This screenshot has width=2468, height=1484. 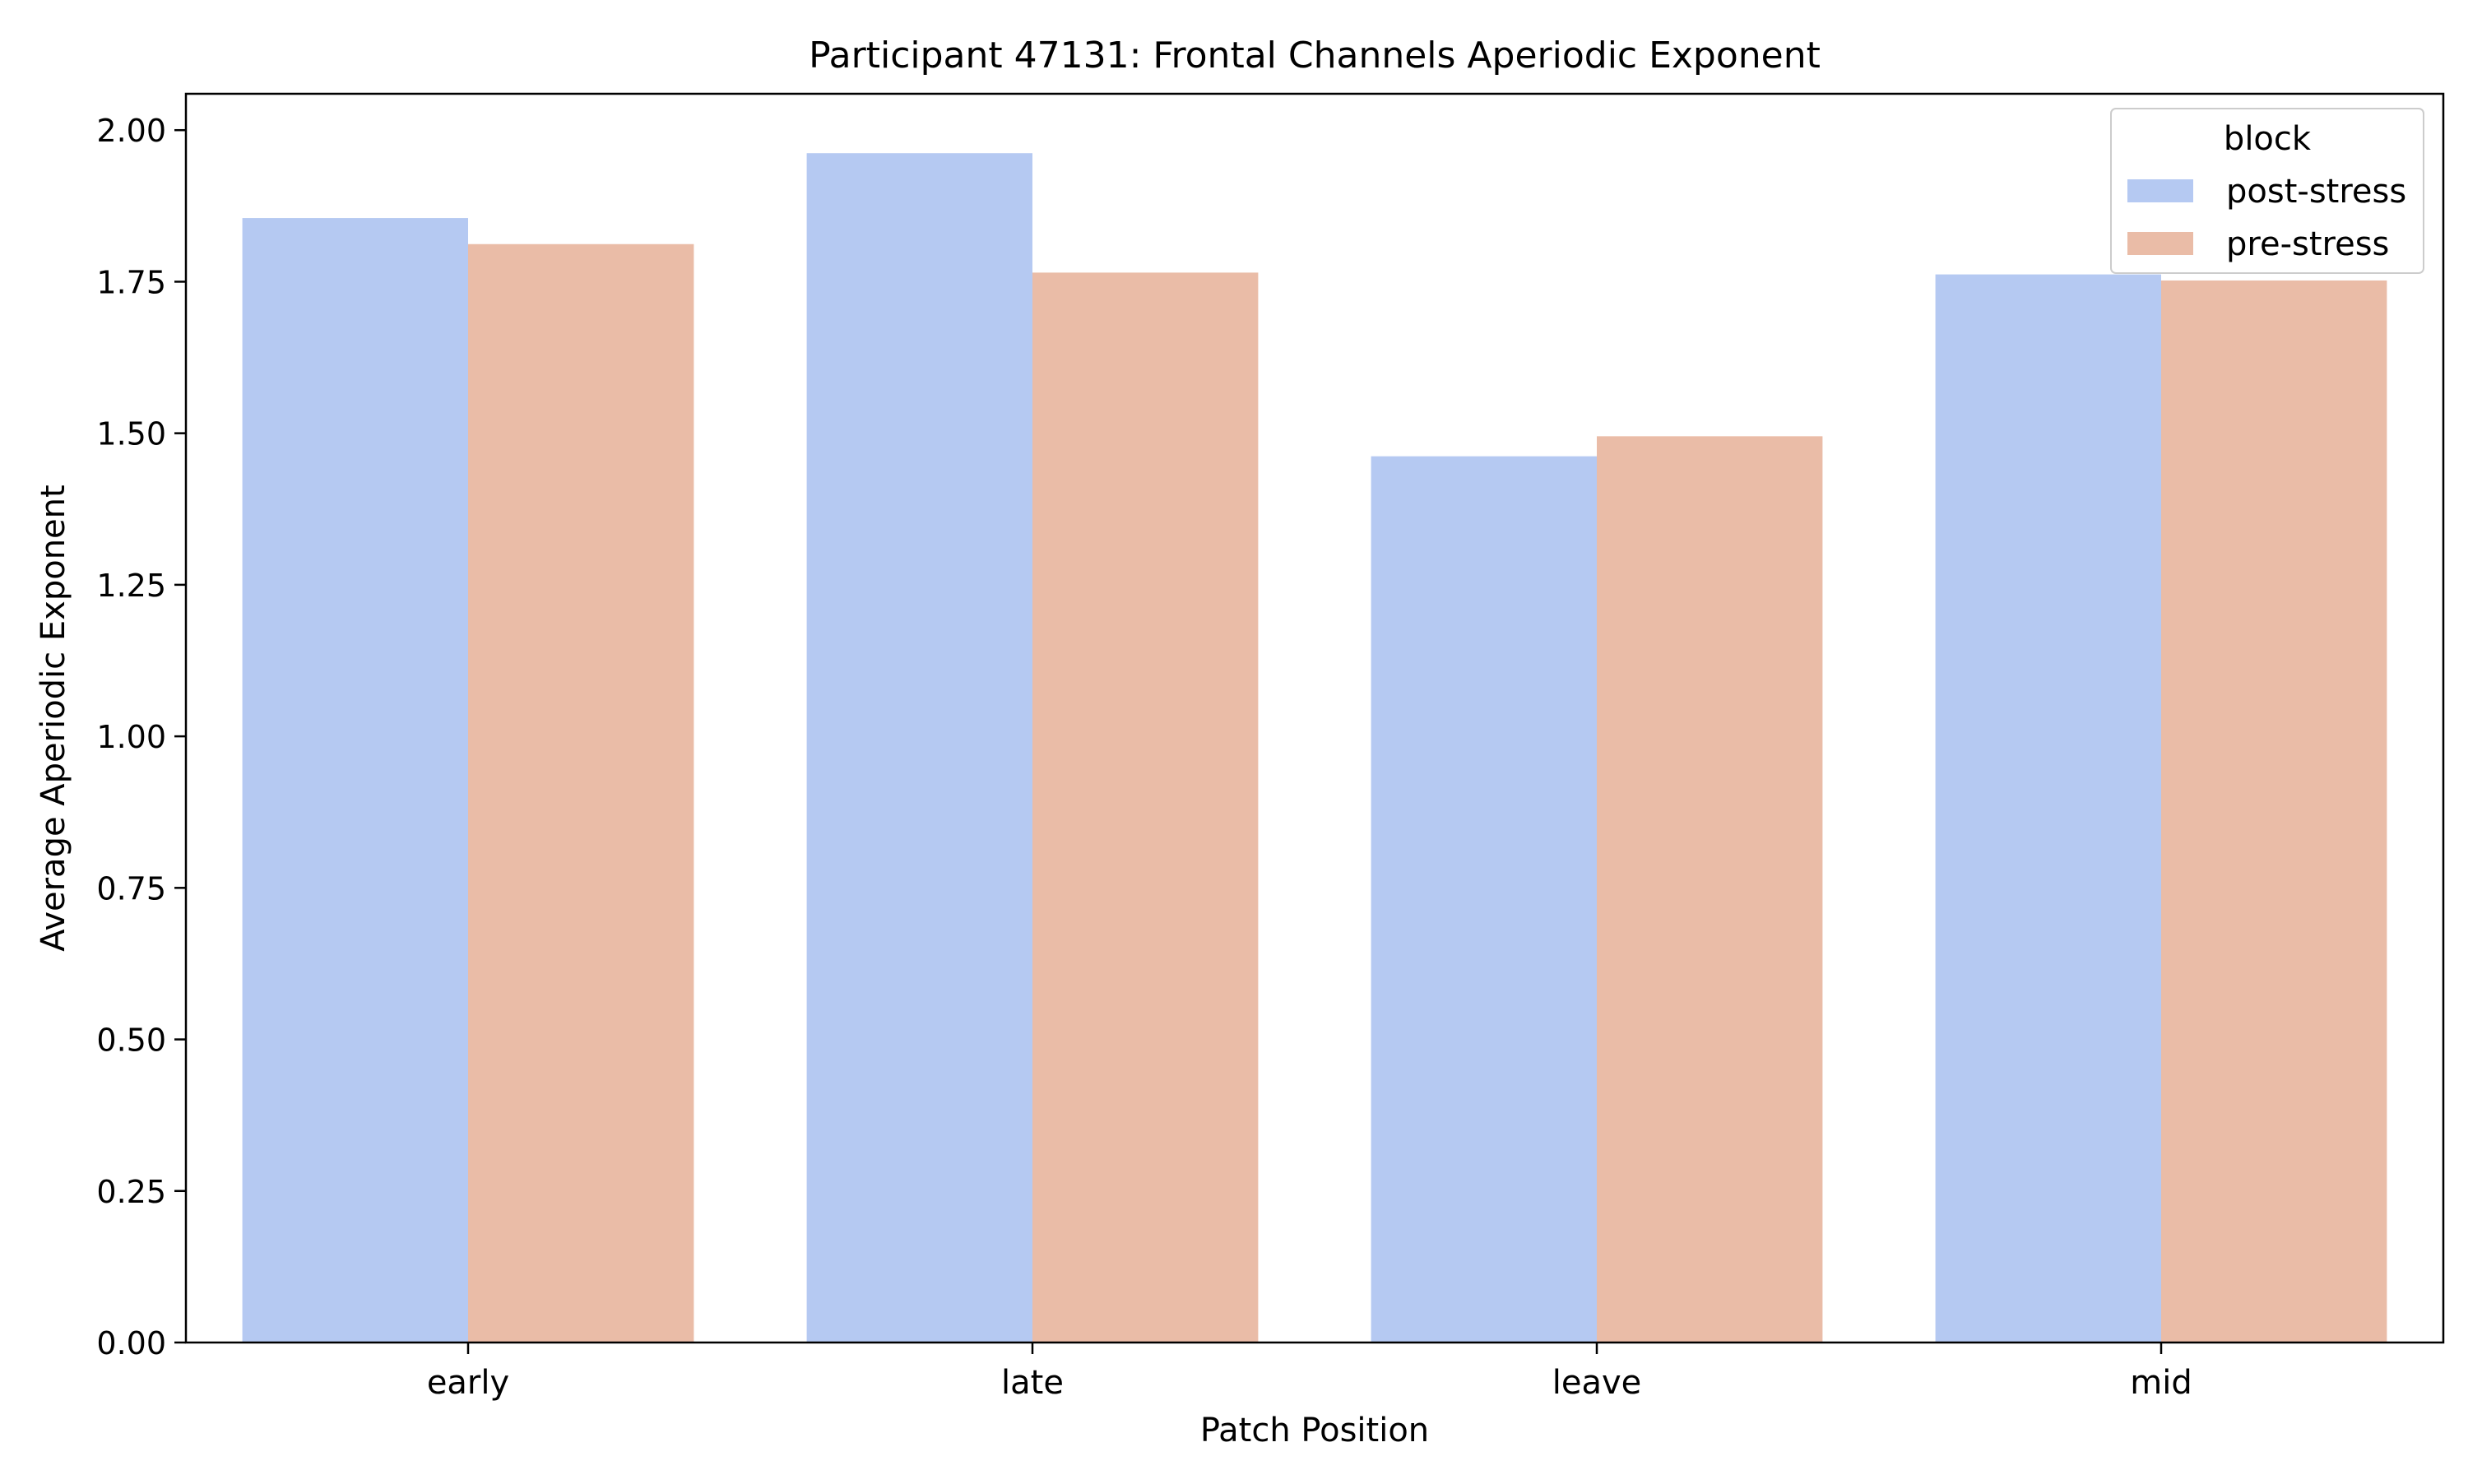 What do you see at coordinates (53, 718) in the screenshot?
I see `y-axis-label: Average Aperiodic Exponent` at bounding box center [53, 718].